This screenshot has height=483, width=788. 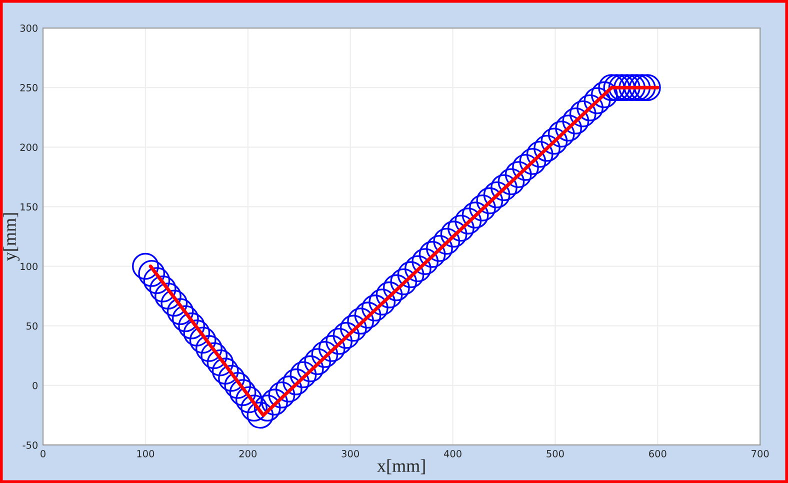 I want to click on y-axis-title: y[mm], so click(x=11, y=237).